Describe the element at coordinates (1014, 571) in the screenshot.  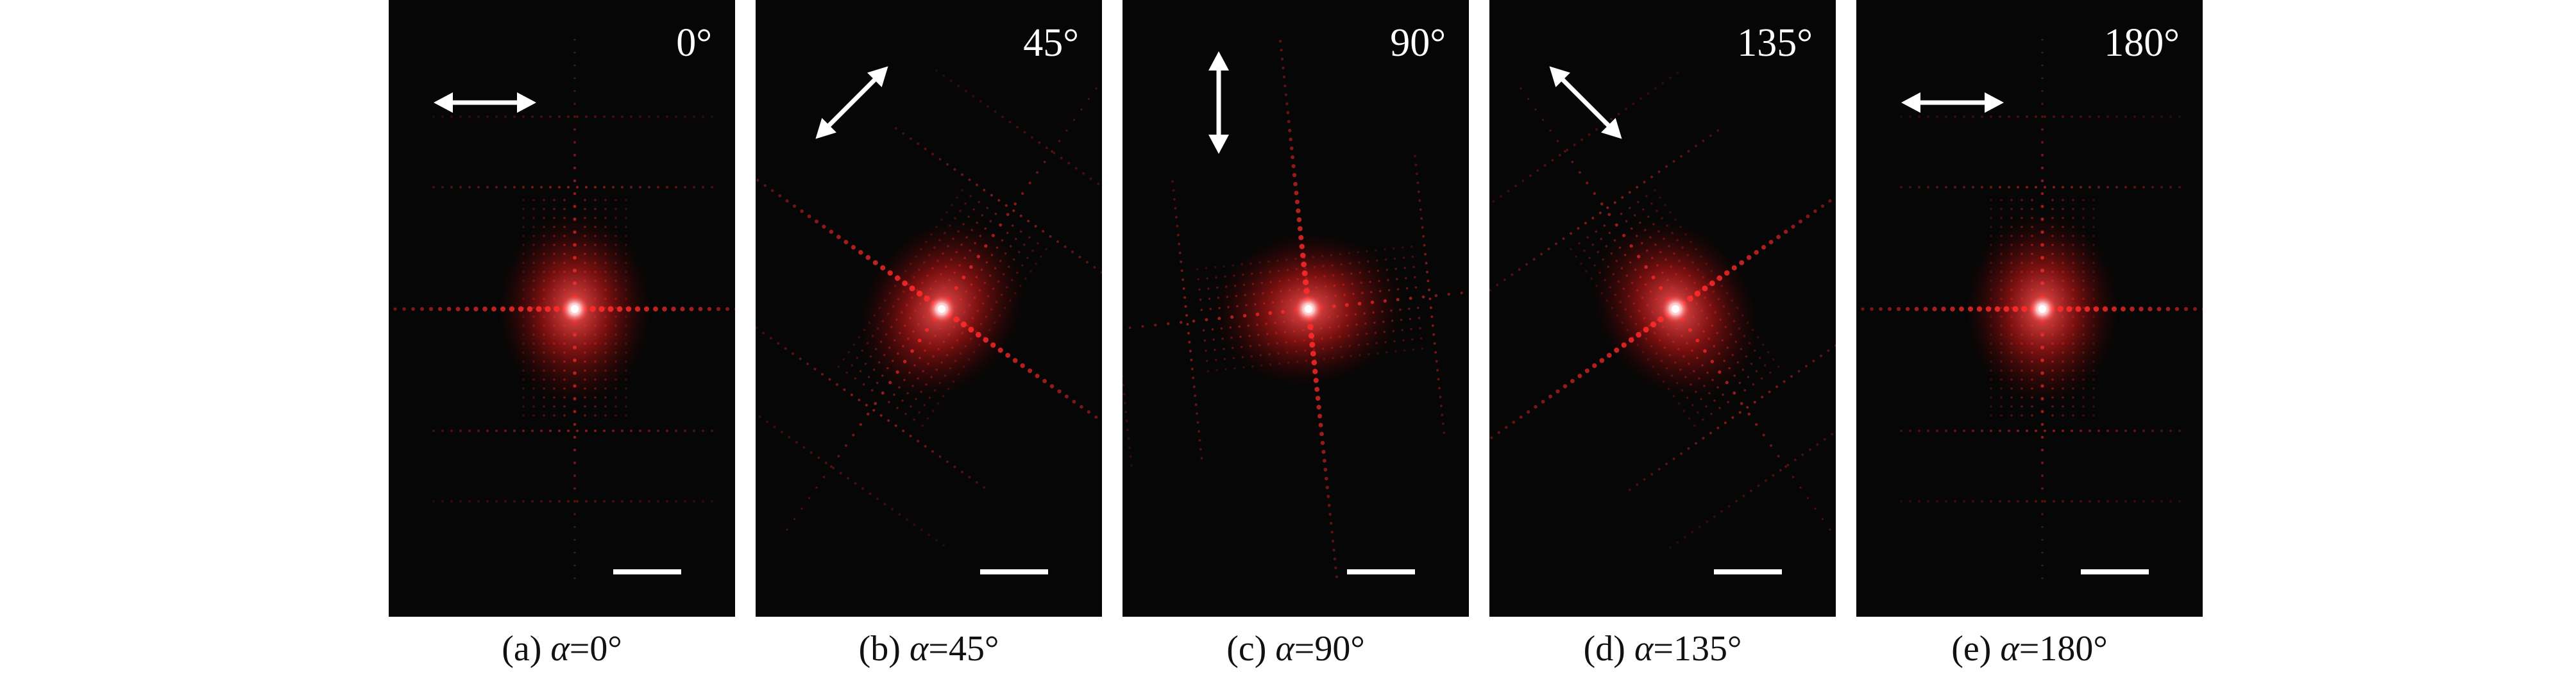
I see `scale-bar` at that location.